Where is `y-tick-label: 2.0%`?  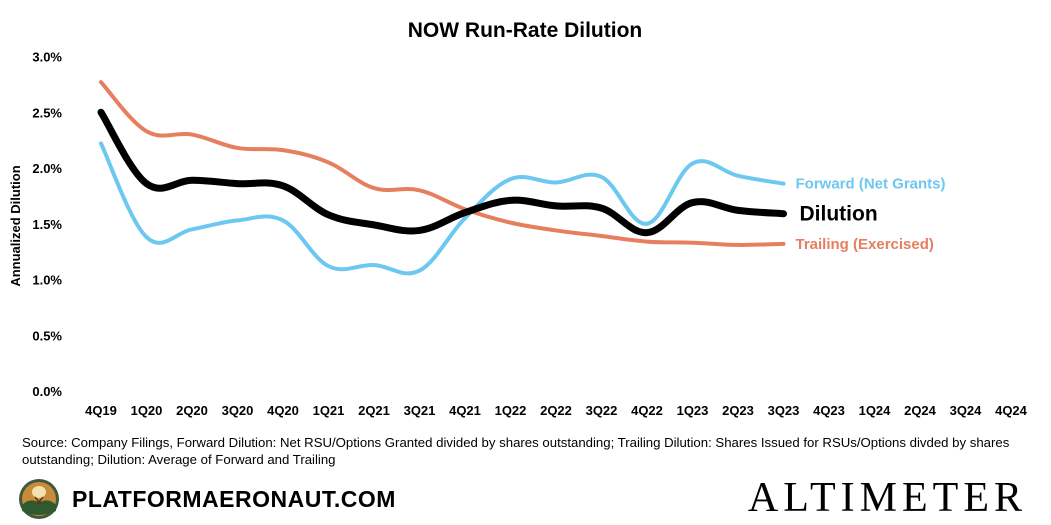 y-tick-label: 2.0% is located at coordinates (47, 168).